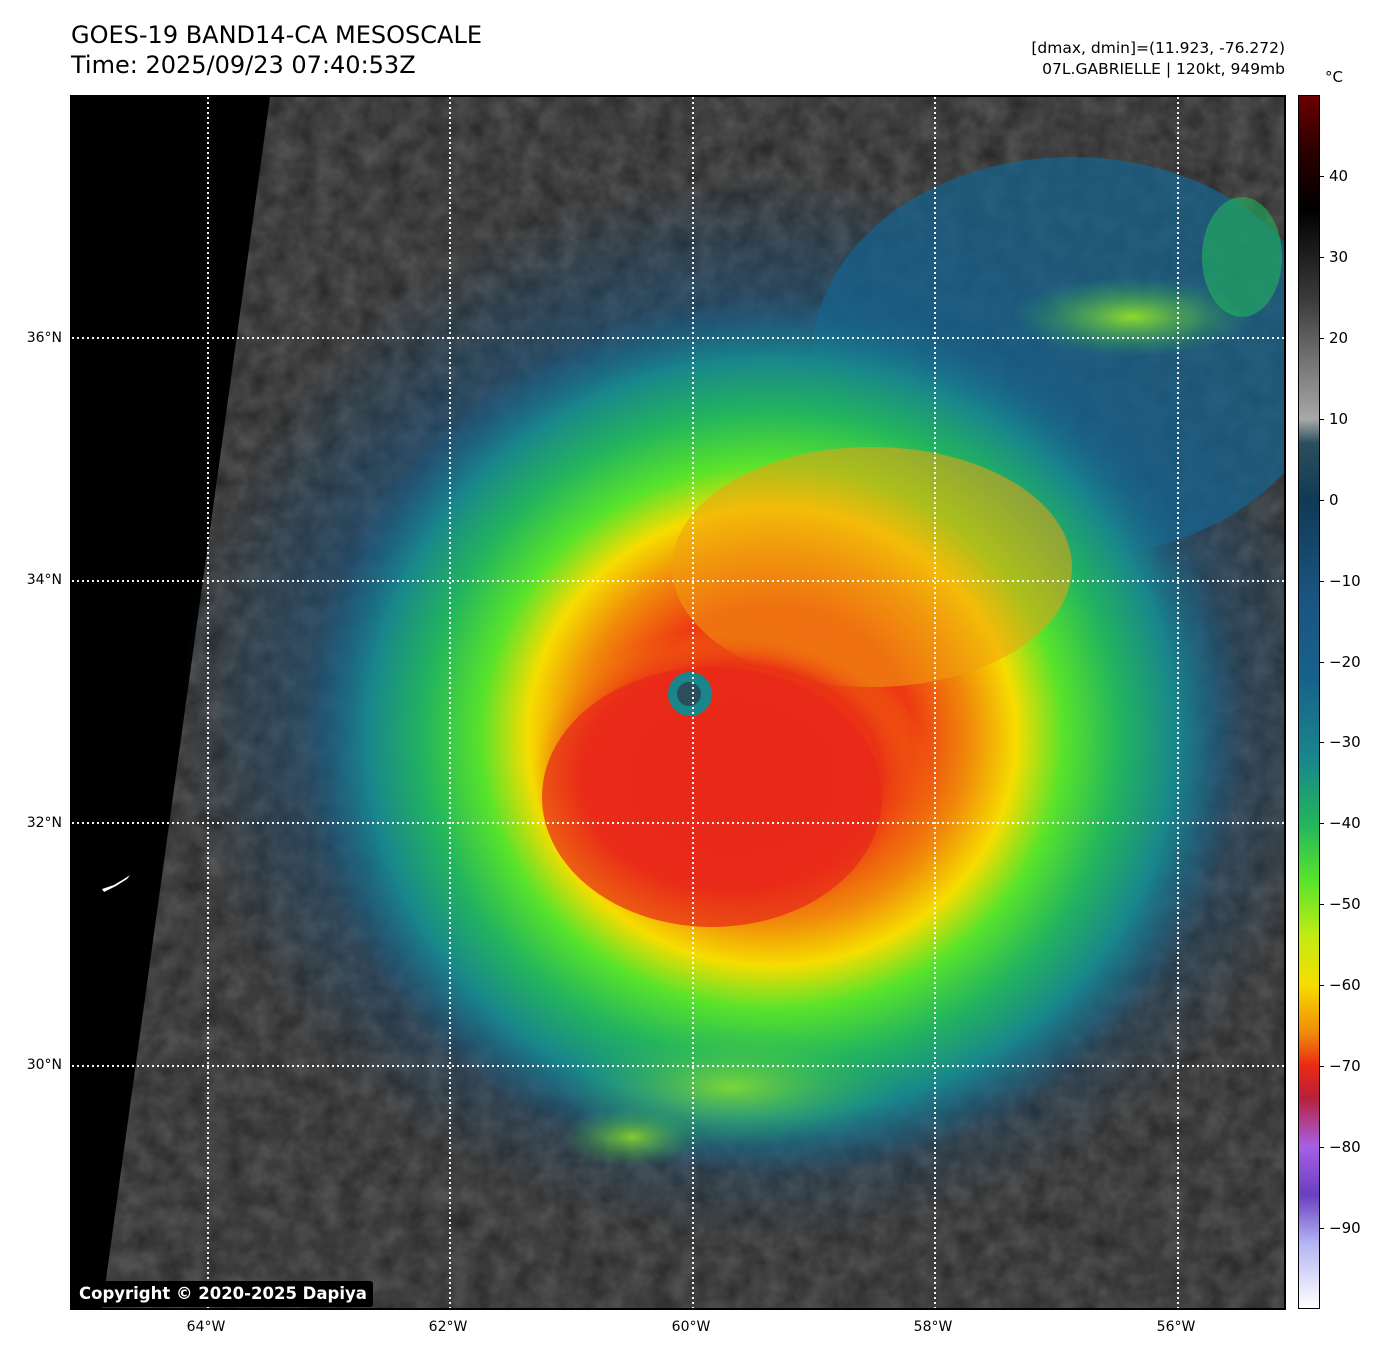 This screenshot has width=1389, height=1359. What do you see at coordinates (1345, 1066) in the screenshot?
I see `colorbar-tick-label: −70` at bounding box center [1345, 1066].